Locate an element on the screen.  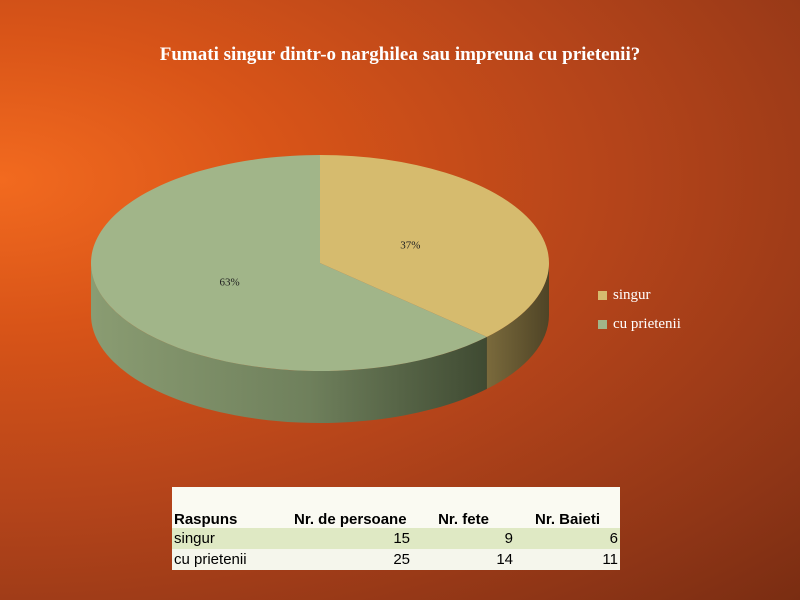
legend-item-cu-prietenii: cu prietenii is located at coordinates (639, 324).